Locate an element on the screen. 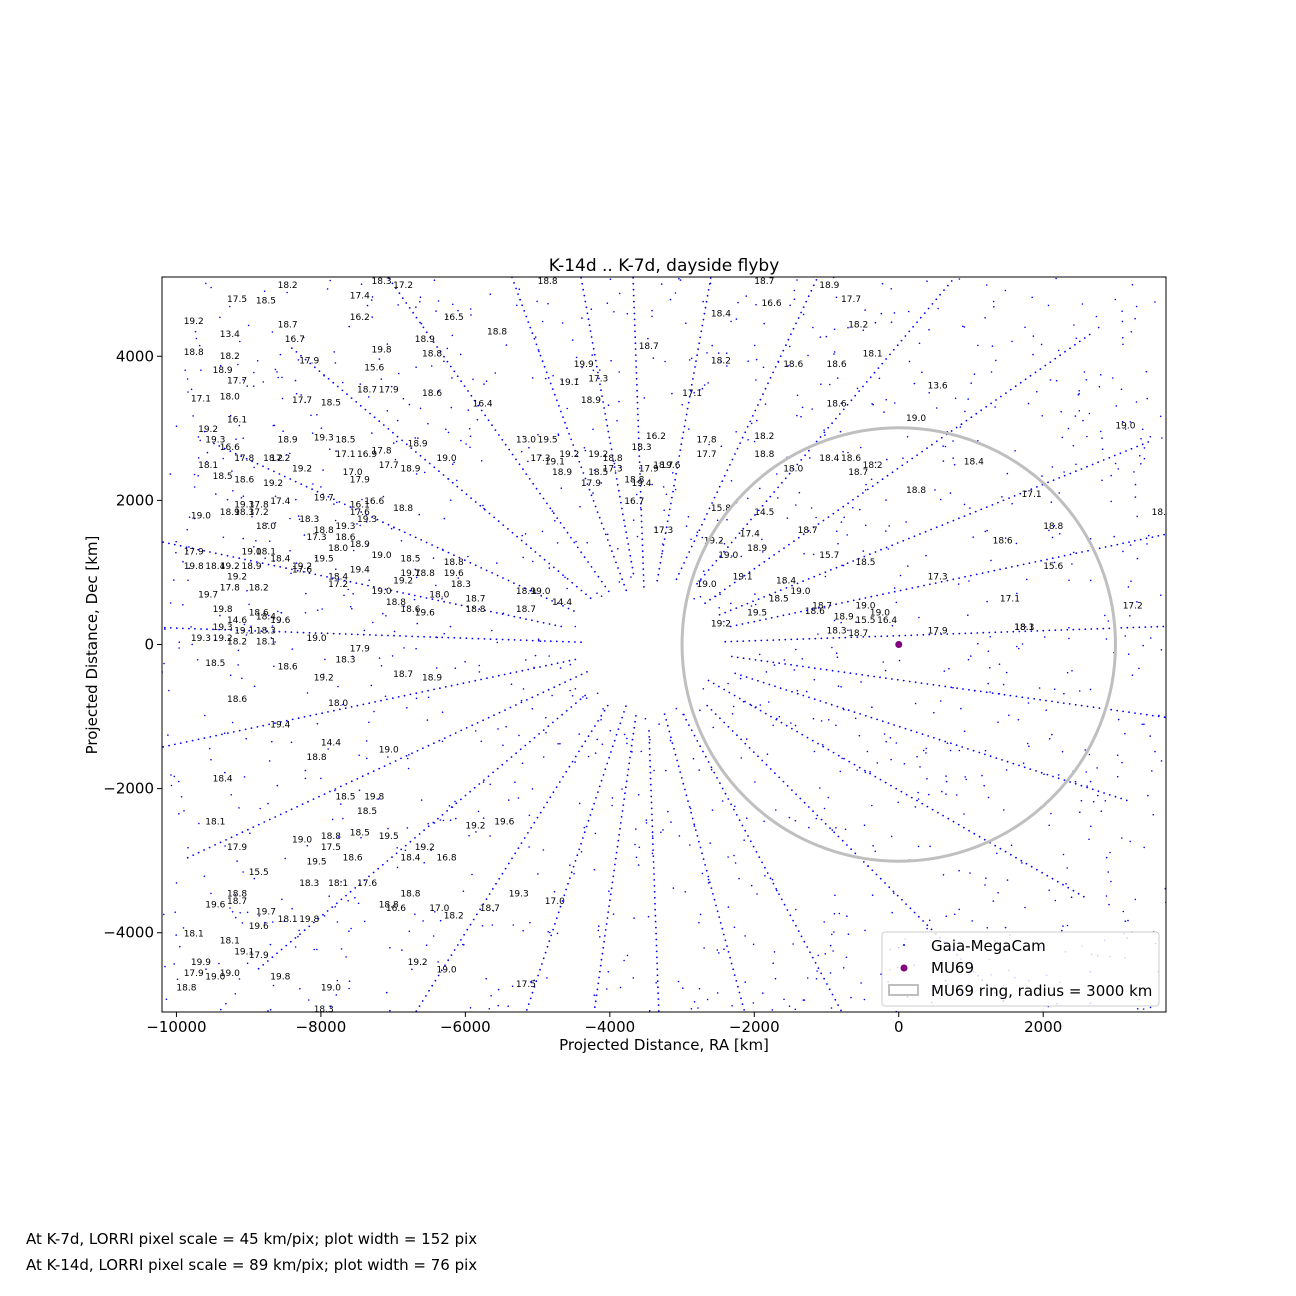 The width and height of the screenshot is (1296, 1296). magnitude-label: 19.1 is located at coordinates (244, 632).